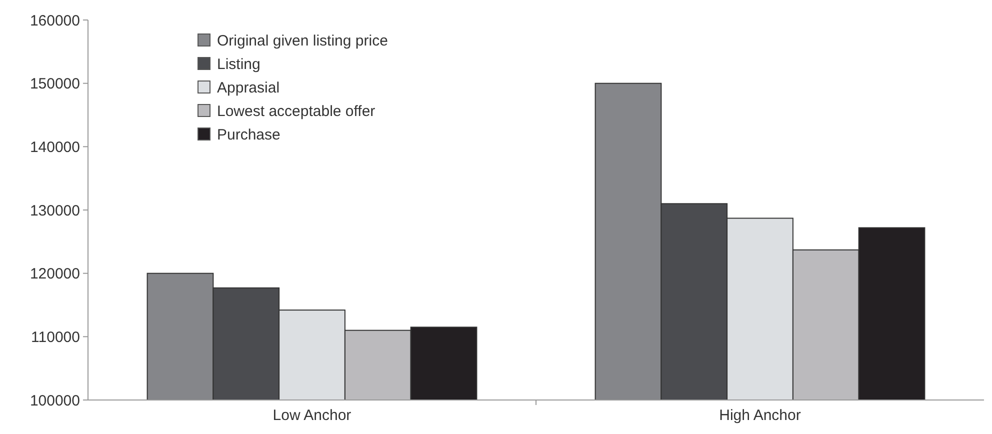  I want to click on legend-label: Lowest acceptable offer, so click(296, 111).